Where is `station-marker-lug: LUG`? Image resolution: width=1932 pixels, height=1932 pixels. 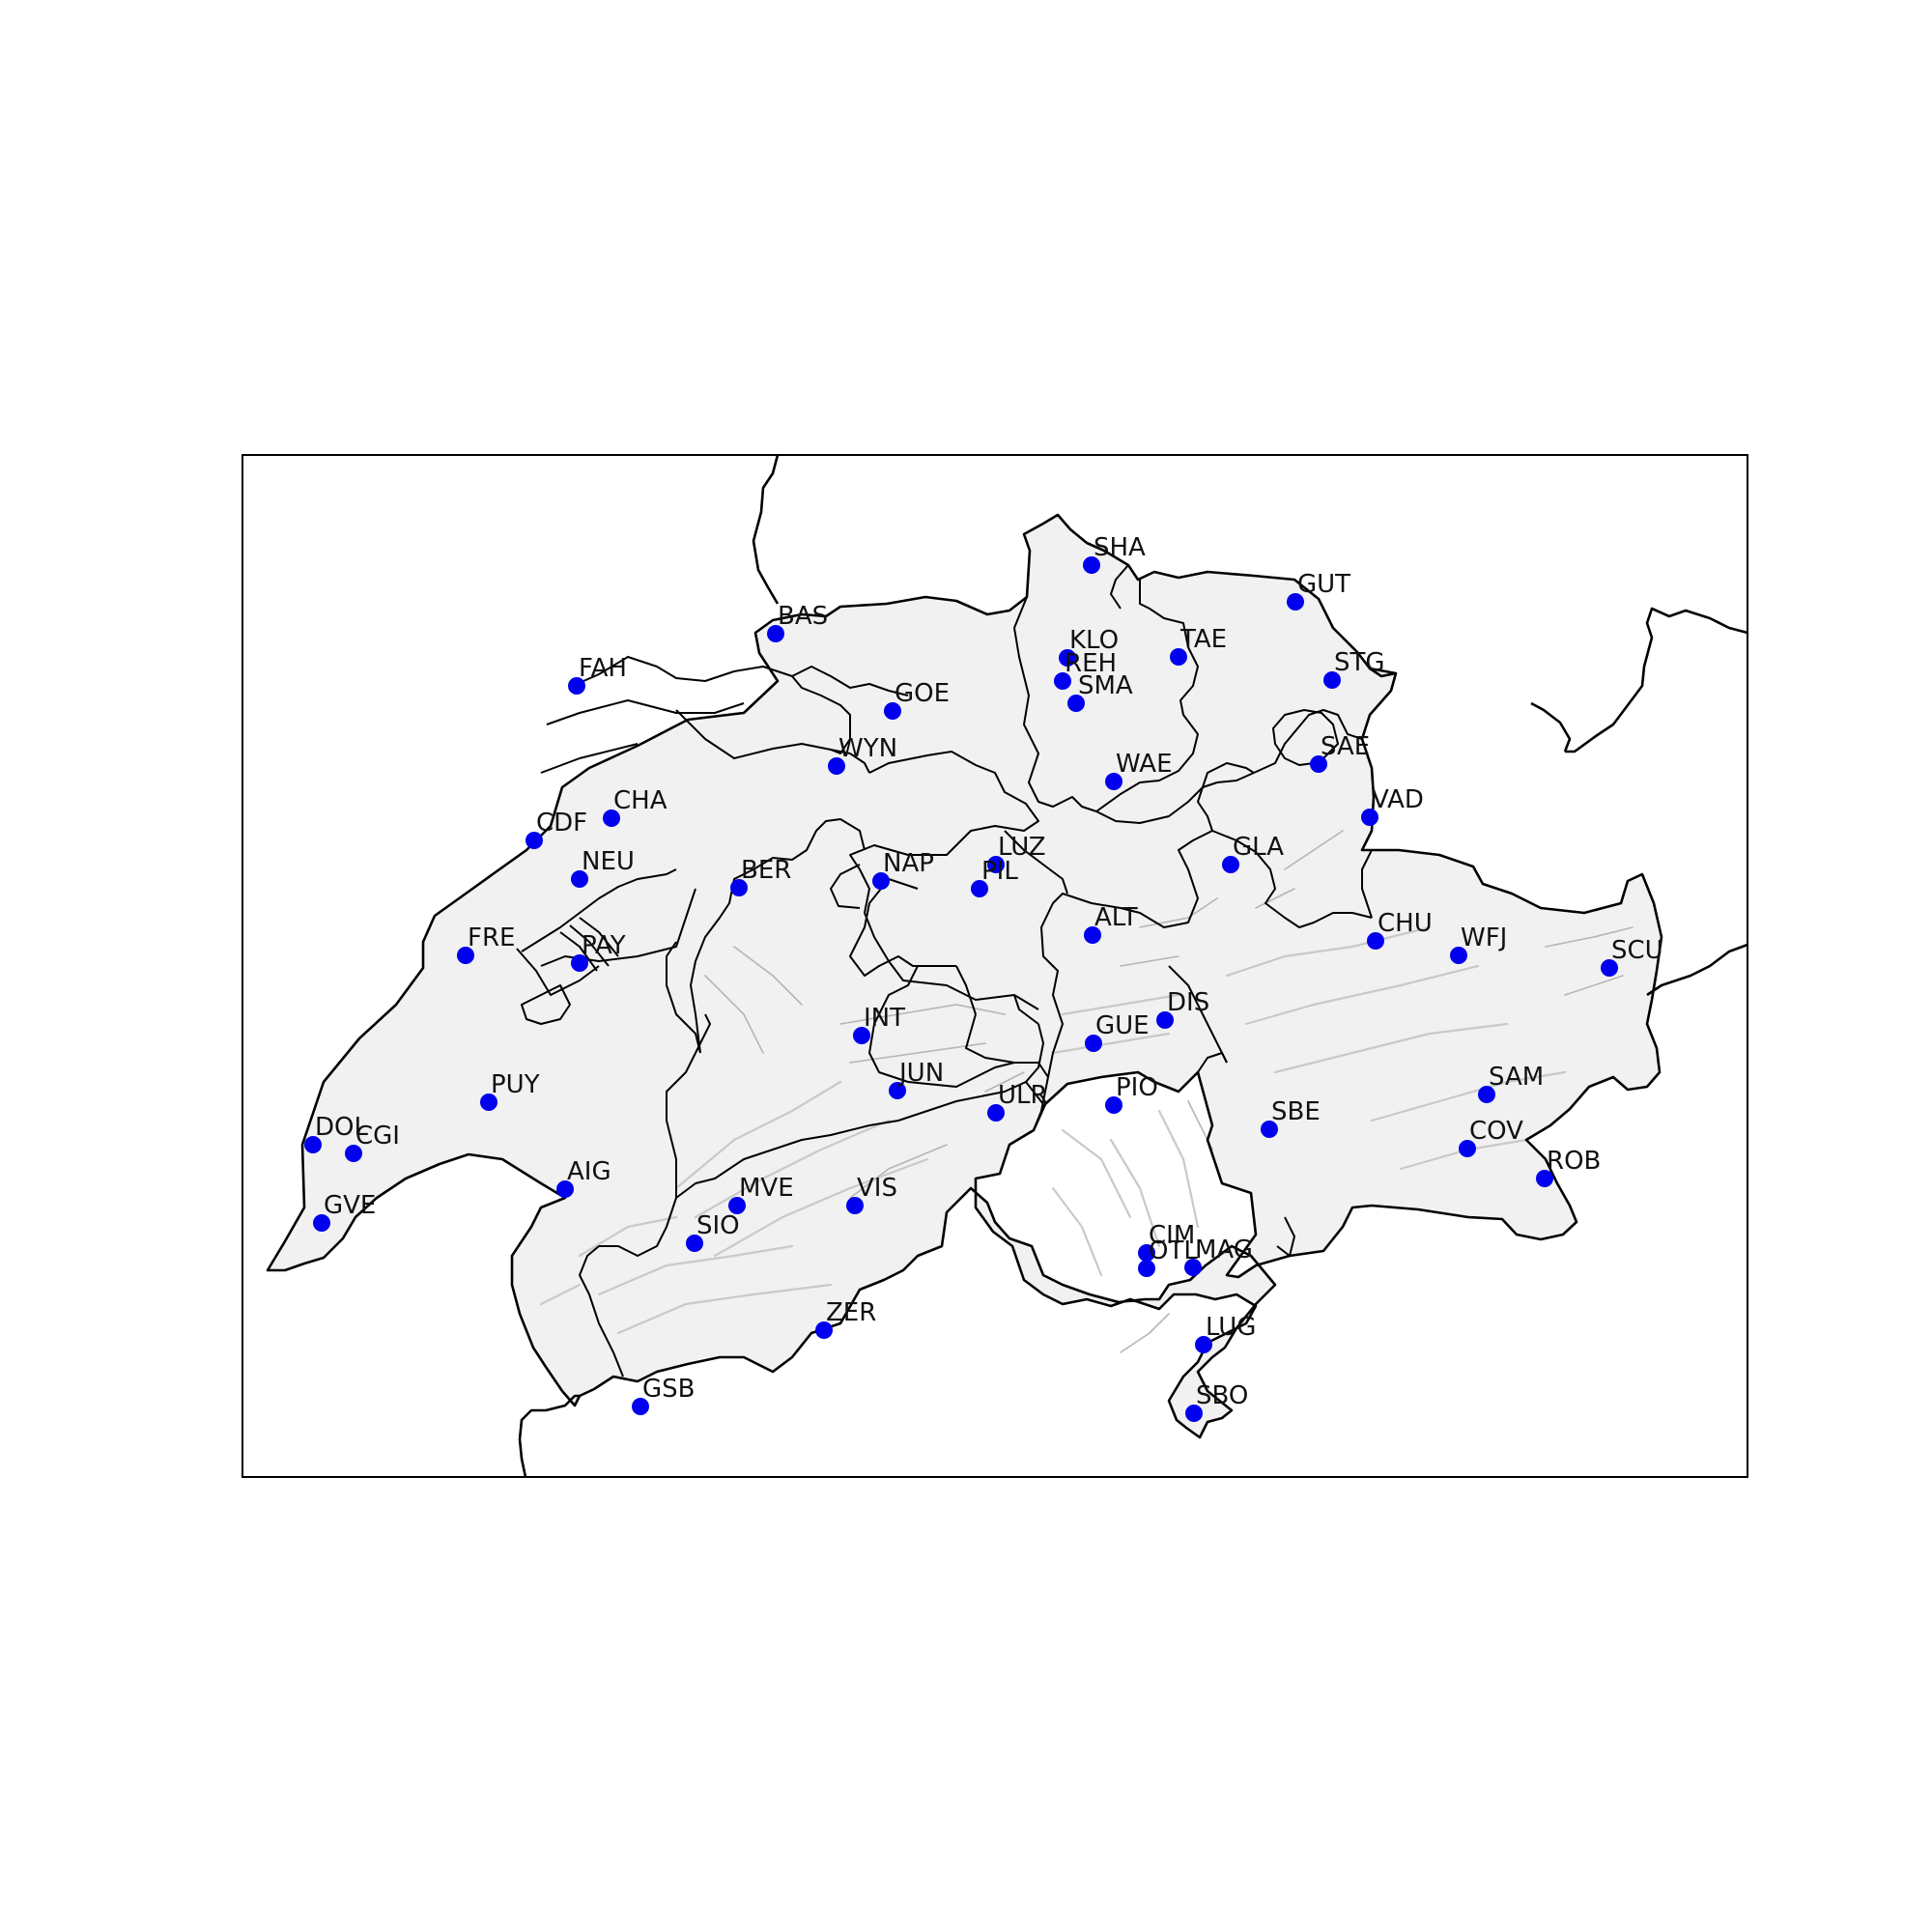
station-marker-lug: LUG is located at coordinates (1225, 1333).